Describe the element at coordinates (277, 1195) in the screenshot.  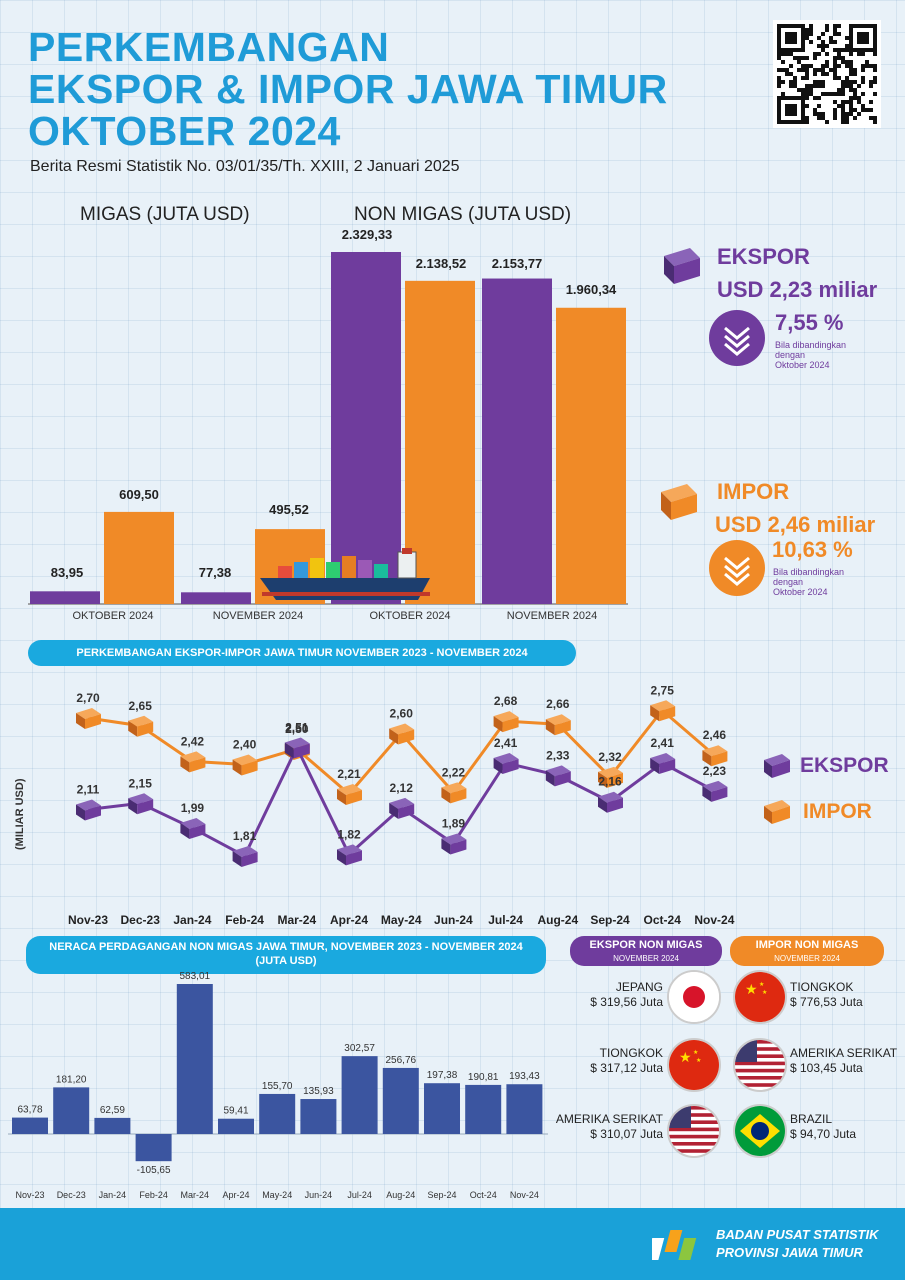
I see `balance-tick-6: May-24` at that location.